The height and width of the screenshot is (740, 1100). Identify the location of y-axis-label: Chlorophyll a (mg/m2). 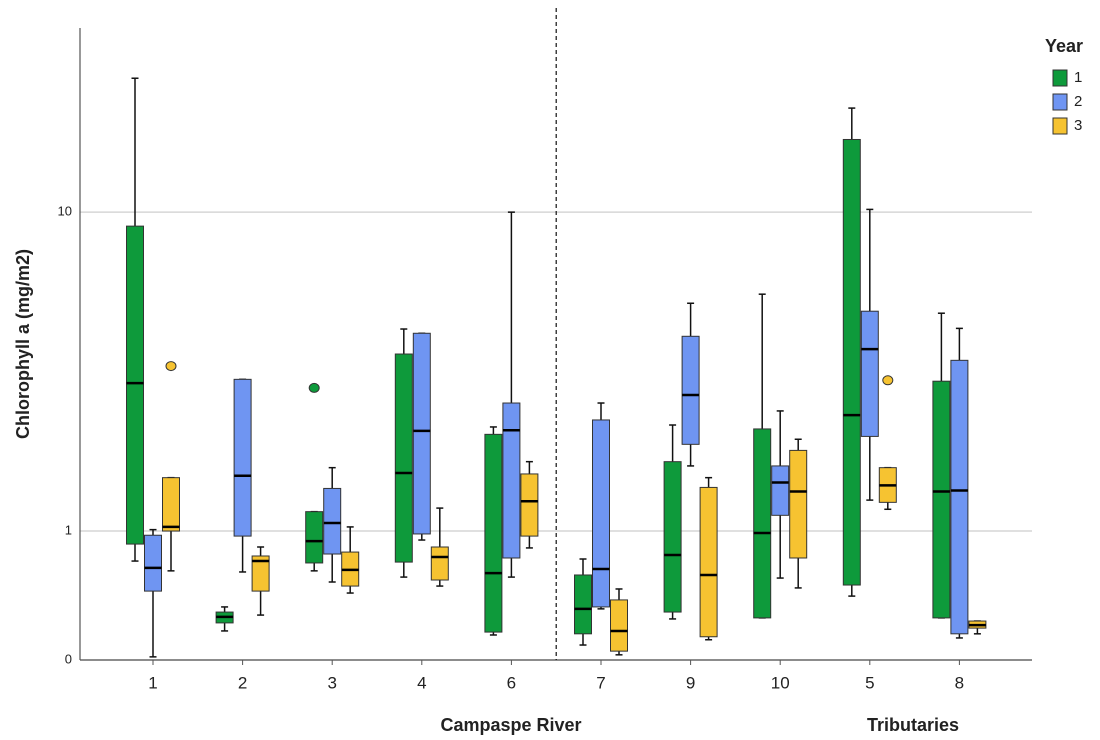
(23, 344).